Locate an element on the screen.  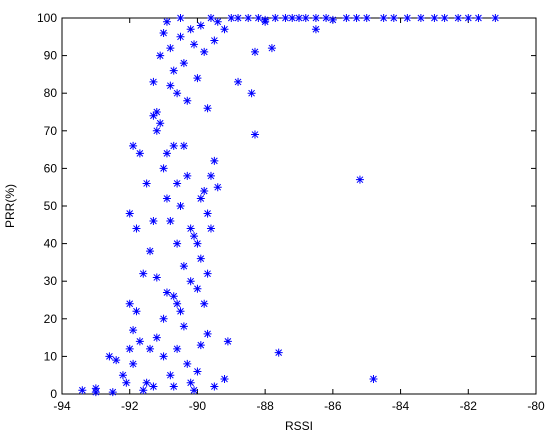
y-tick-label: 50 is located at coordinates (51, 206).